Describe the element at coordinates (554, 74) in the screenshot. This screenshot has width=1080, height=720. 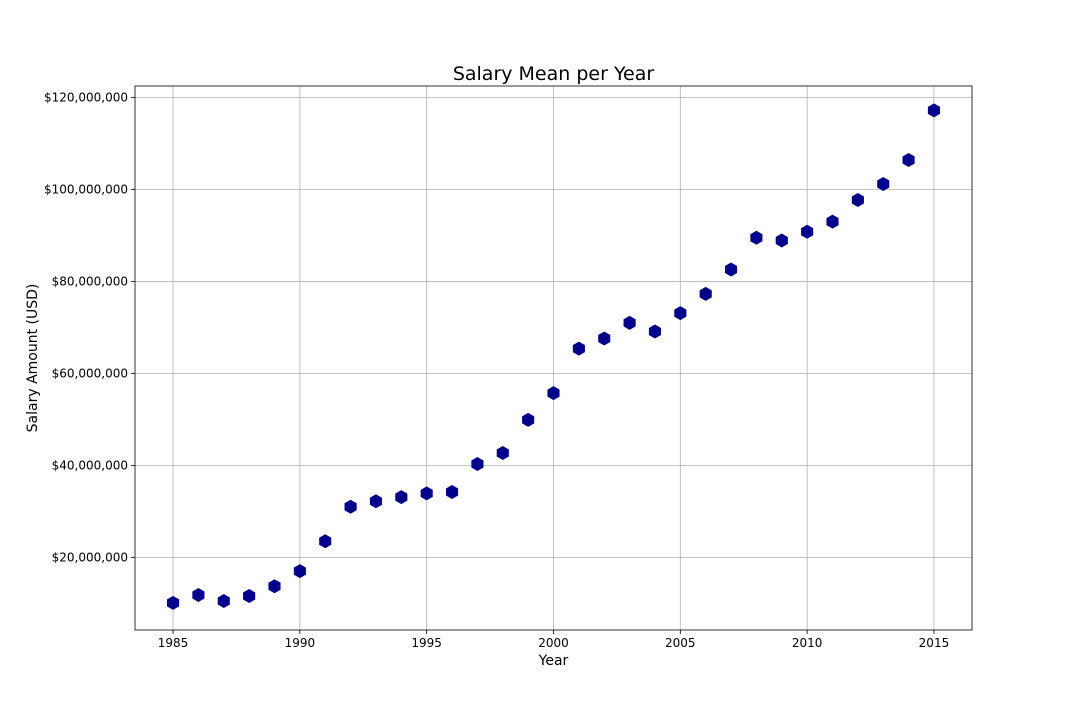
I see `chart-title: Salary Mean per Year` at that location.